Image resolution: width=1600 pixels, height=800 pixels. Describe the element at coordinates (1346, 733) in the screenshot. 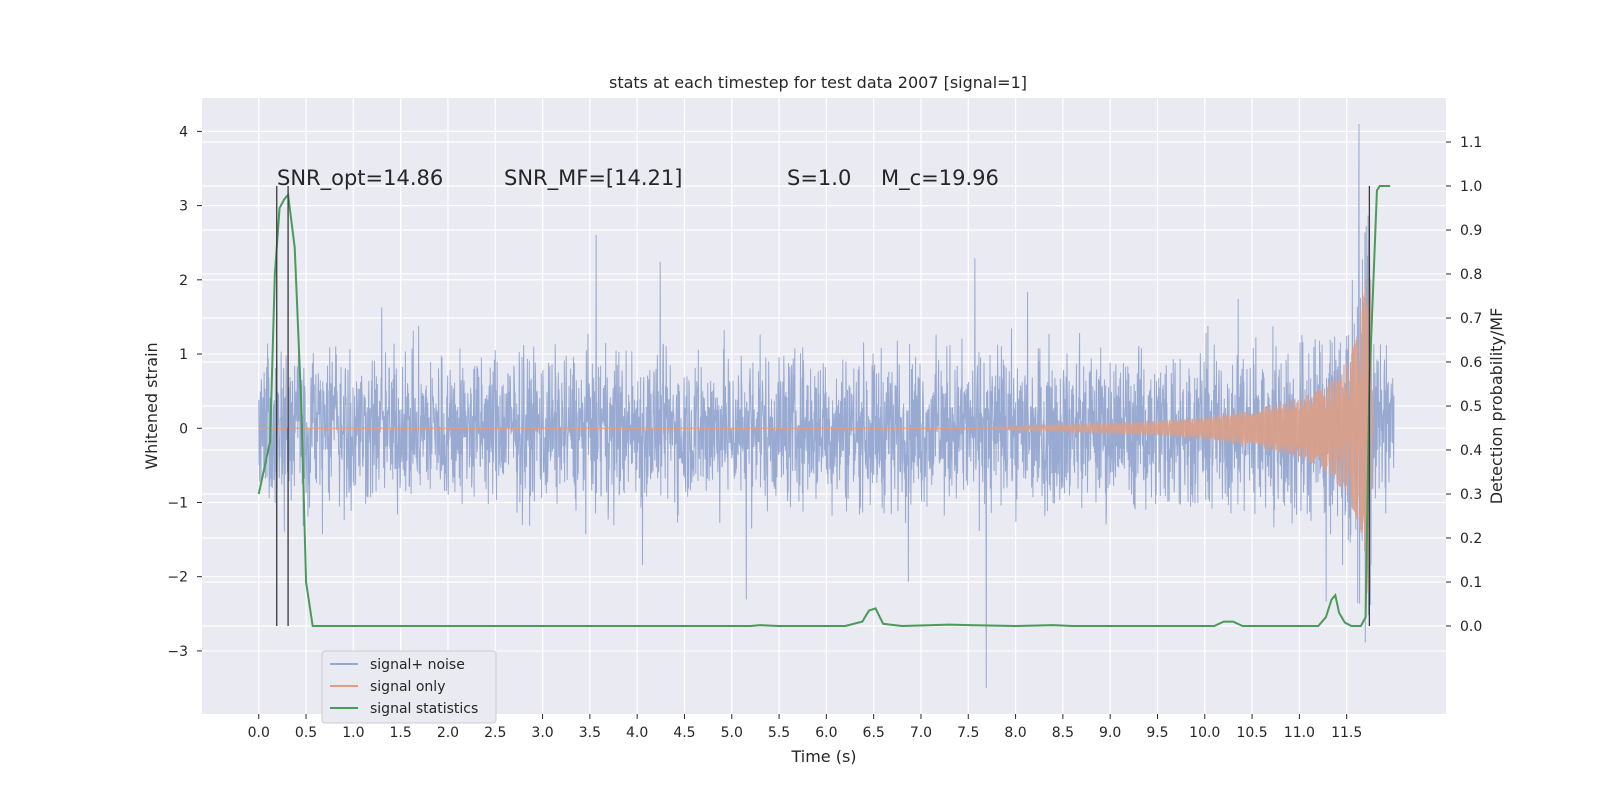

I see `x-tick-label-23: 11.5` at that location.